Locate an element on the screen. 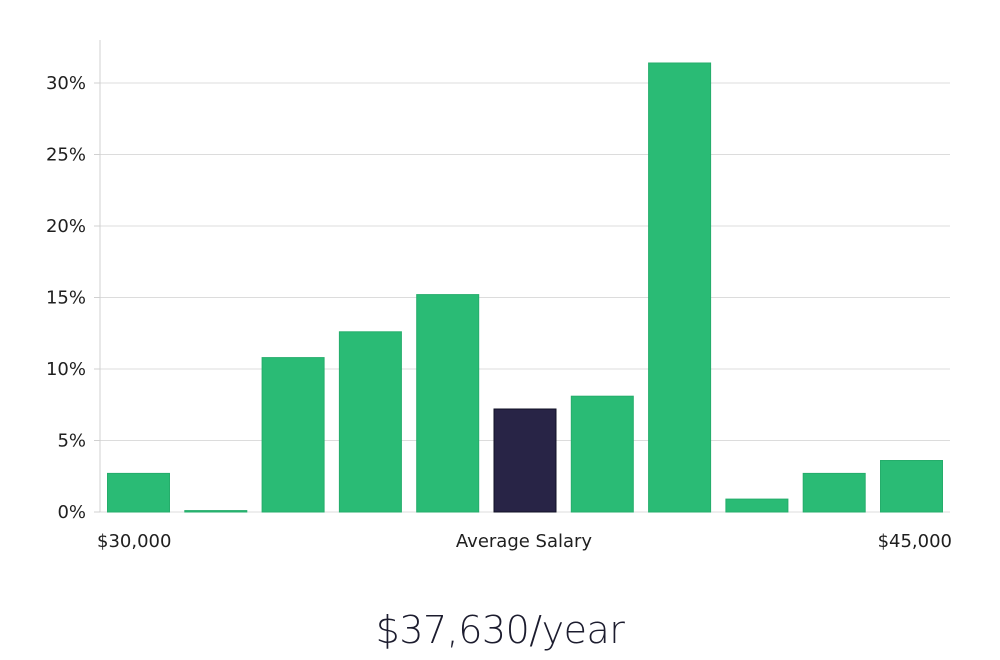 The height and width of the screenshot is (660, 1000). y-tick-label: 10% is located at coordinates (66, 369).